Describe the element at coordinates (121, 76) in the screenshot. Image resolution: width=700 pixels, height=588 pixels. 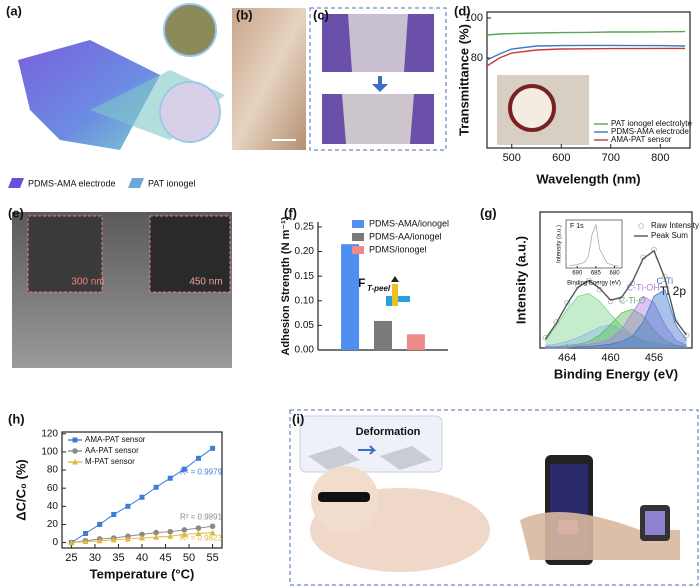
I see `photo-a` at that location.